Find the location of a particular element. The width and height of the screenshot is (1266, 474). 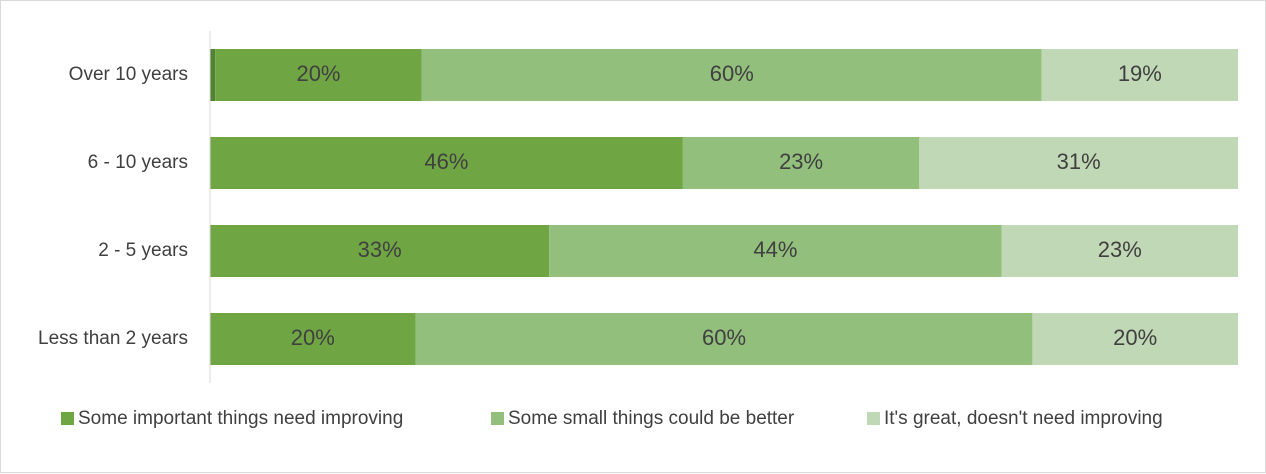

category-label: Over 10 years is located at coordinates (128, 74).